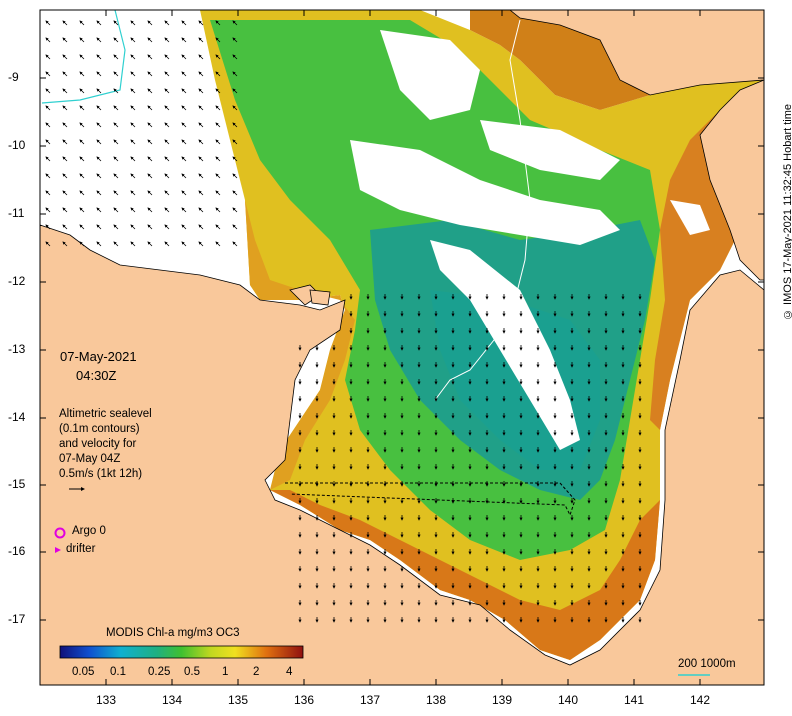  Describe the element at coordinates (106, 700) in the screenshot. I see `x-tick-label: 133` at that location.